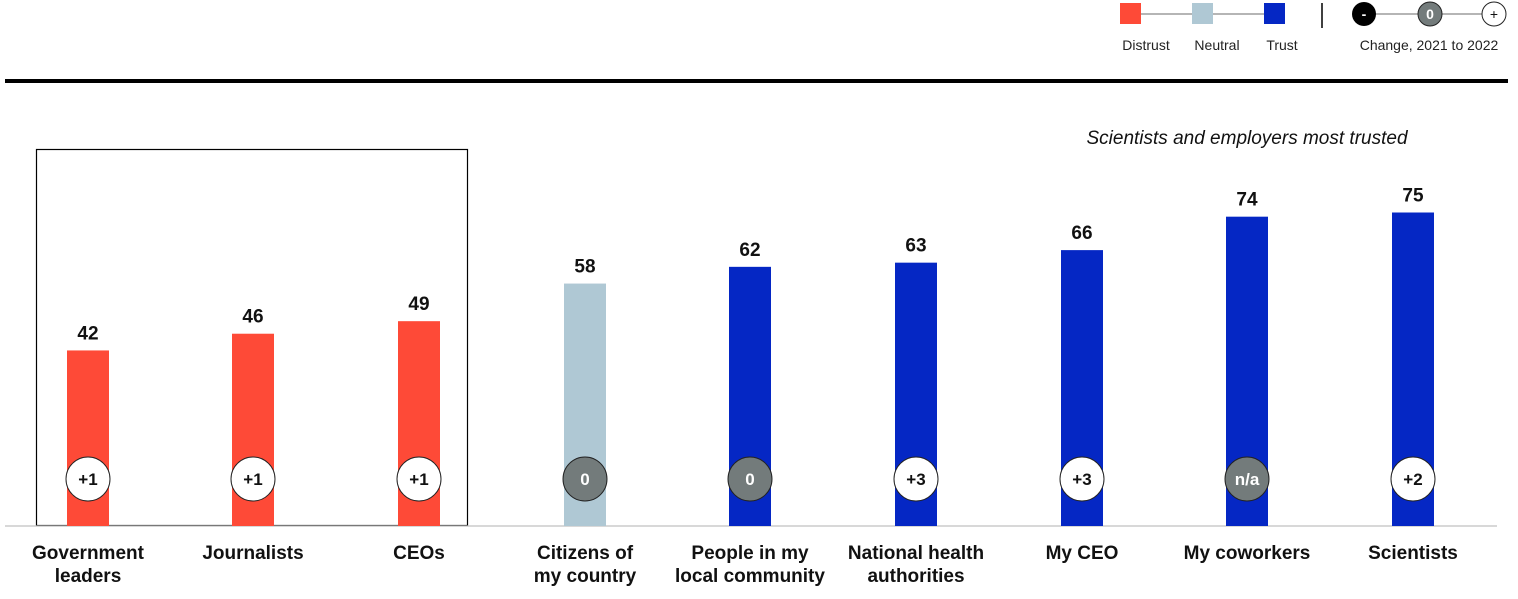 Image resolution: width=1518 pixels, height=599 pixels. Describe the element at coordinates (88, 576) in the screenshot. I see `category-label-government-leaders: leaders` at that location.